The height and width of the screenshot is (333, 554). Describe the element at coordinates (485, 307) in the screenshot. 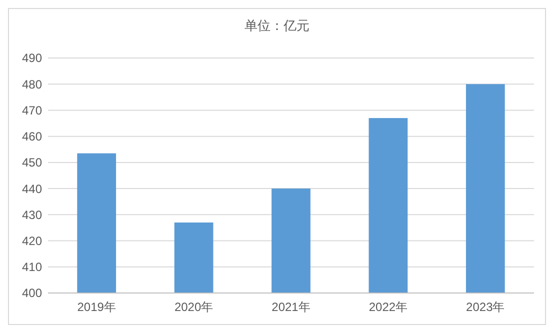

I see `x-tick-label: 2023年` at that location.